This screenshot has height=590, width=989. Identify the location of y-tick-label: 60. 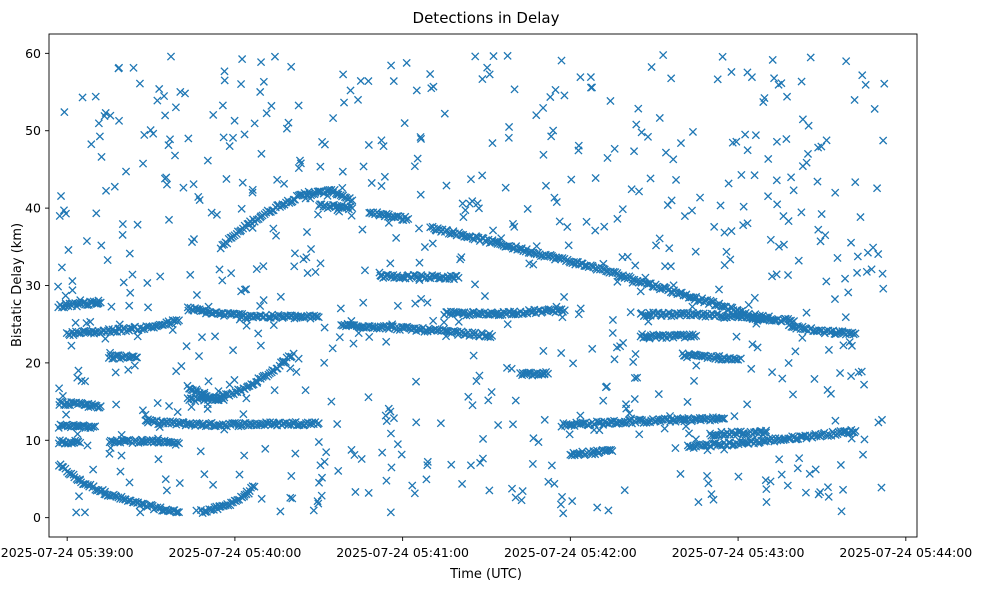
(33, 53).